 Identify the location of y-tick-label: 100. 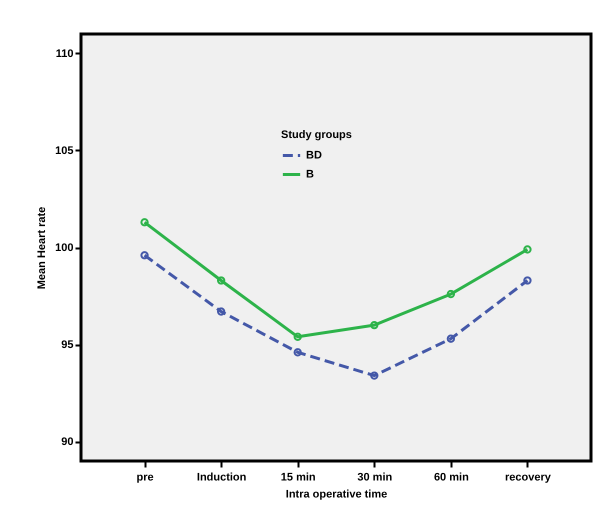
(64, 248).